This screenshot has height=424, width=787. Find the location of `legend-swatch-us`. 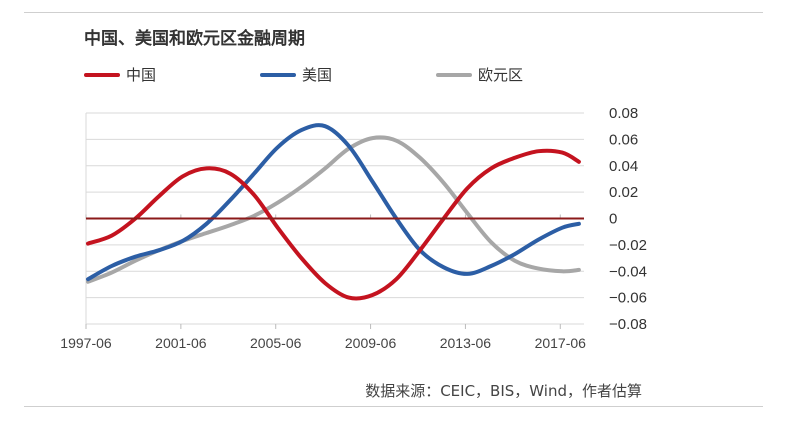

legend-swatch-us is located at coordinates (278, 74).